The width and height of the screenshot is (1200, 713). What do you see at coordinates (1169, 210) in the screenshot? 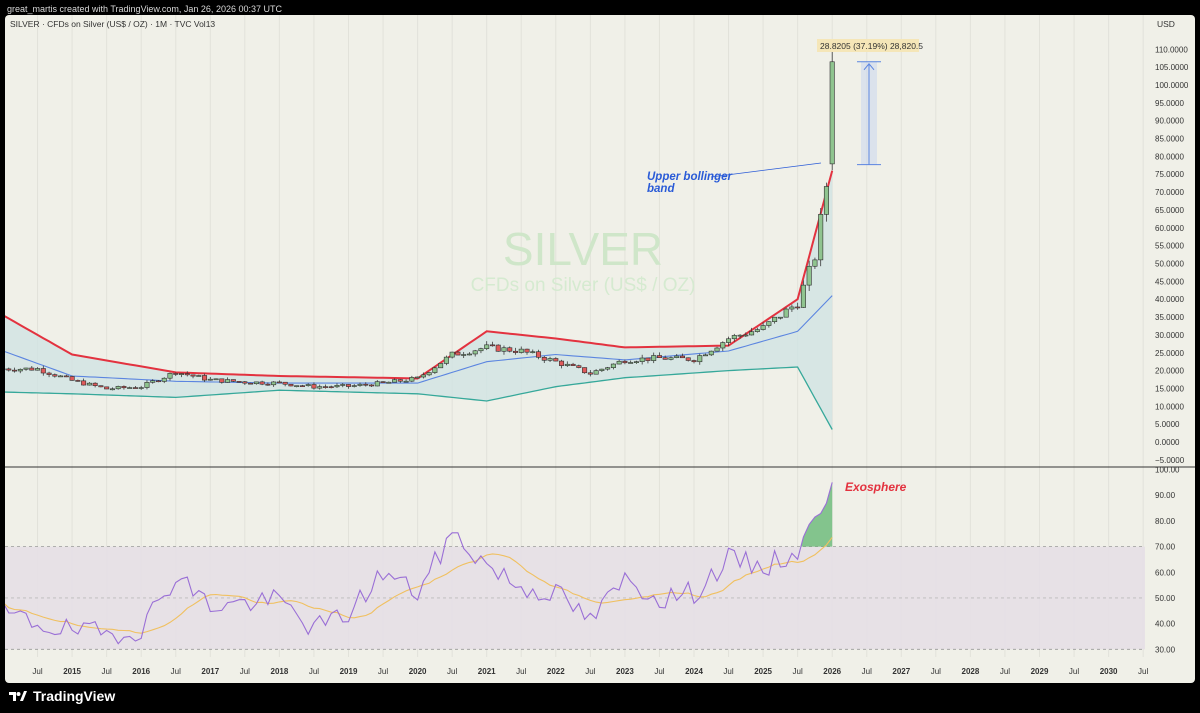
I see `price-tick-label: 65.0000` at bounding box center [1169, 210].